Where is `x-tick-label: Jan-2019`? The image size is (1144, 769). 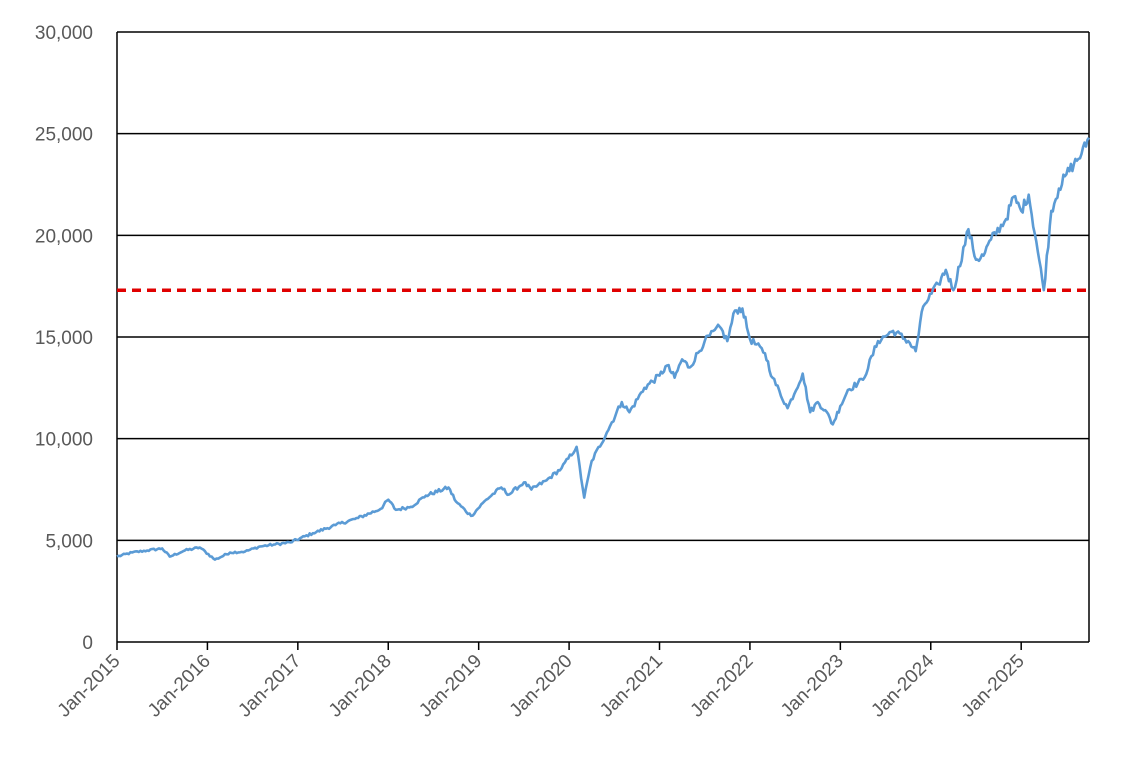 x-tick-label: Jan-2019 is located at coordinates (450, 686).